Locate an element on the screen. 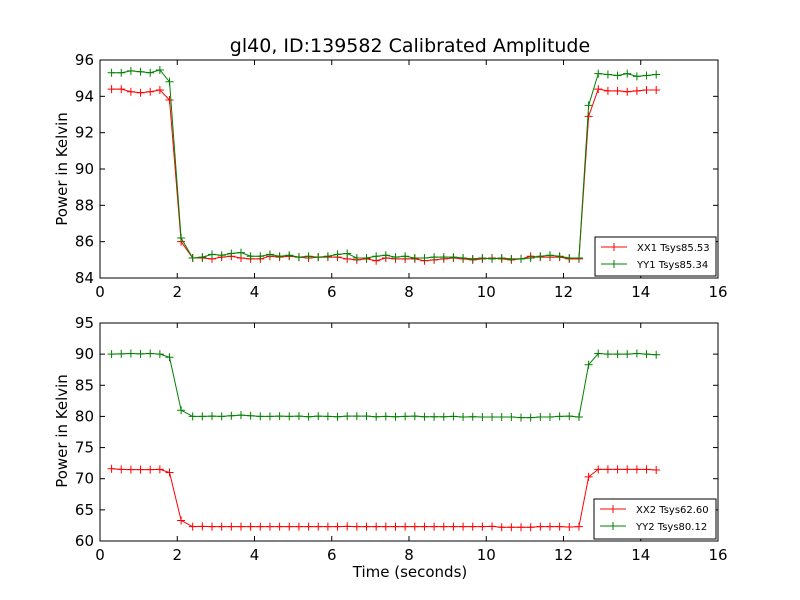 This screenshot has width=800, height=600. top-legend-label-1: XX1 Tsys85.53 is located at coordinates (673, 248).